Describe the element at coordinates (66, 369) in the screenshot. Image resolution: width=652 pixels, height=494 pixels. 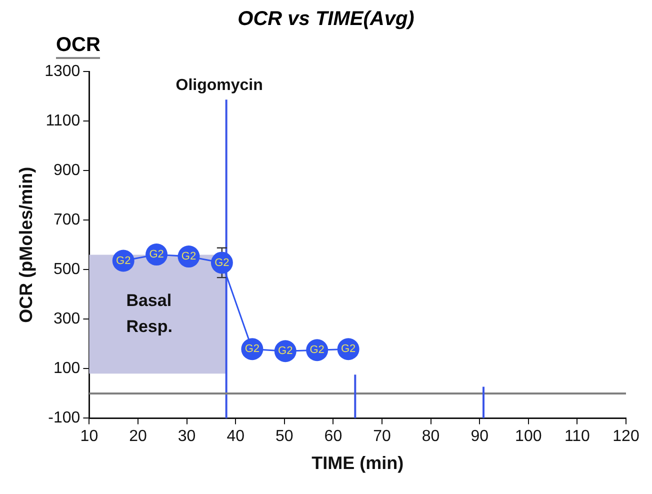
I see `y-tick-label: 100` at that location.